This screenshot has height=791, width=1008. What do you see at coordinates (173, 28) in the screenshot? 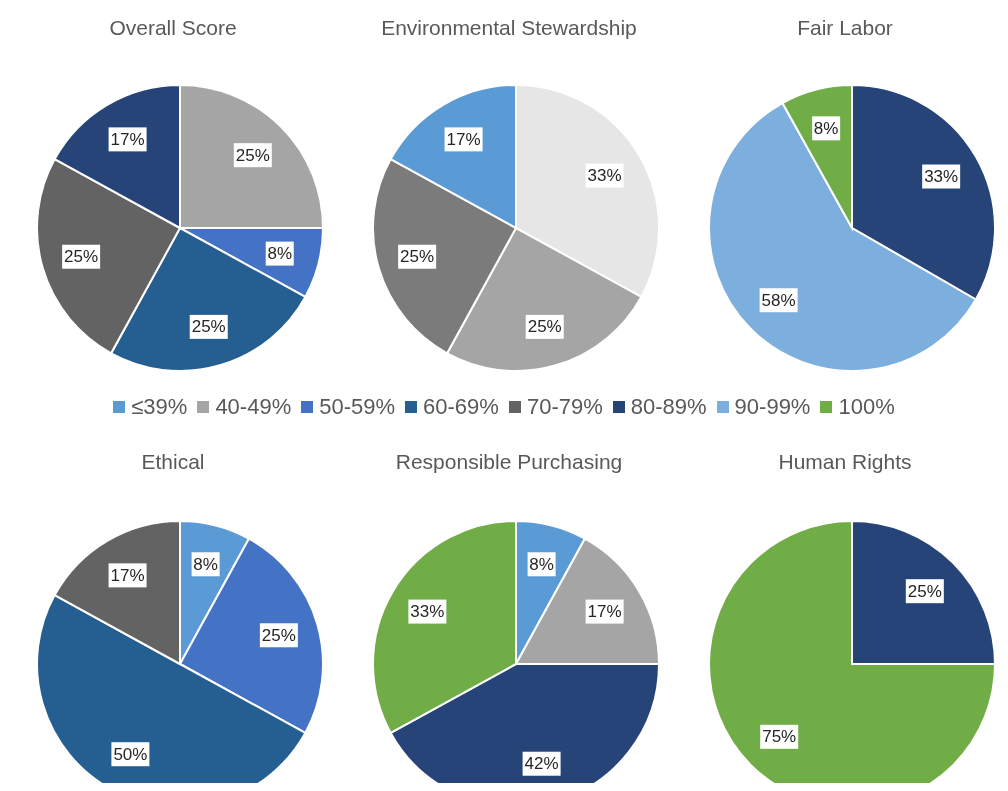
I see `chart-title: Overall Score` at bounding box center [173, 28].